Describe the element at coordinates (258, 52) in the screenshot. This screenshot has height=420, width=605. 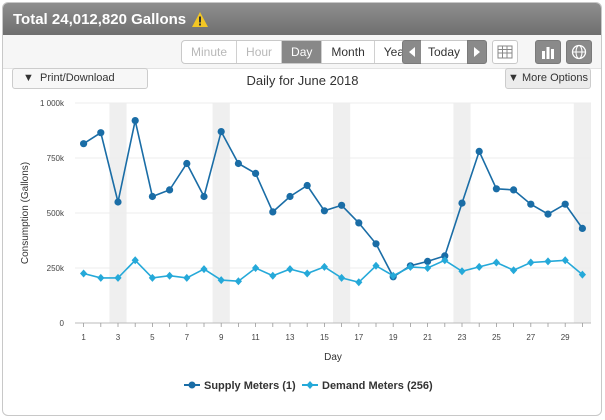
I see `range-hour-button: Hour` at that location.